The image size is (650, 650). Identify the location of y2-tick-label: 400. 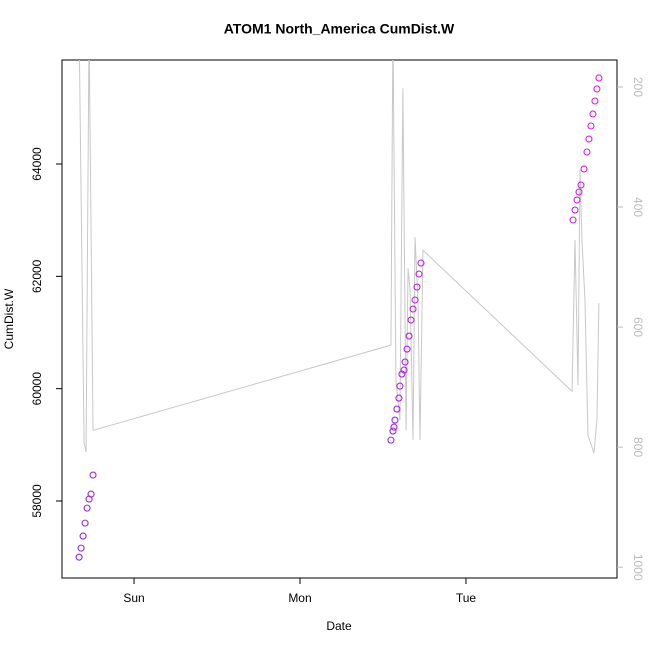
(638, 207).